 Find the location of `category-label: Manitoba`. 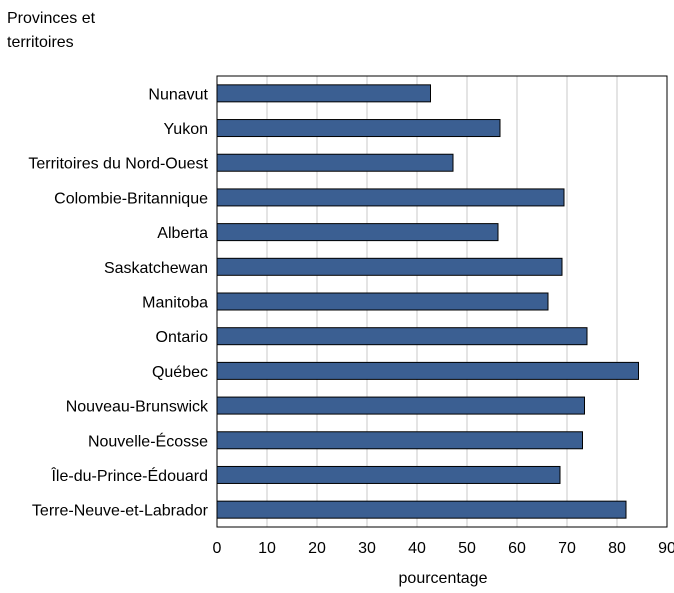

category-label: Manitoba is located at coordinates (175, 303).